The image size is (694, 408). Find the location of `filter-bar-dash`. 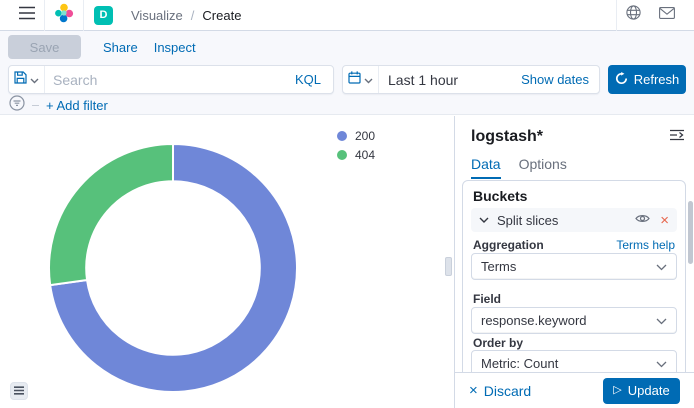

filter-bar-dash is located at coordinates (35, 105).